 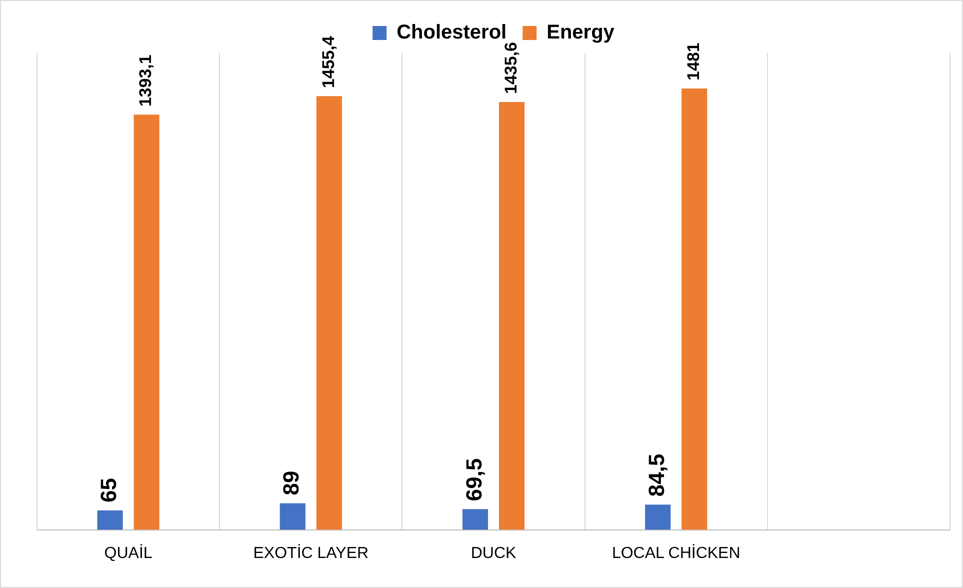 What do you see at coordinates (451, 33) in the screenshot?
I see `legend-label: Cholesterol` at bounding box center [451, 33].